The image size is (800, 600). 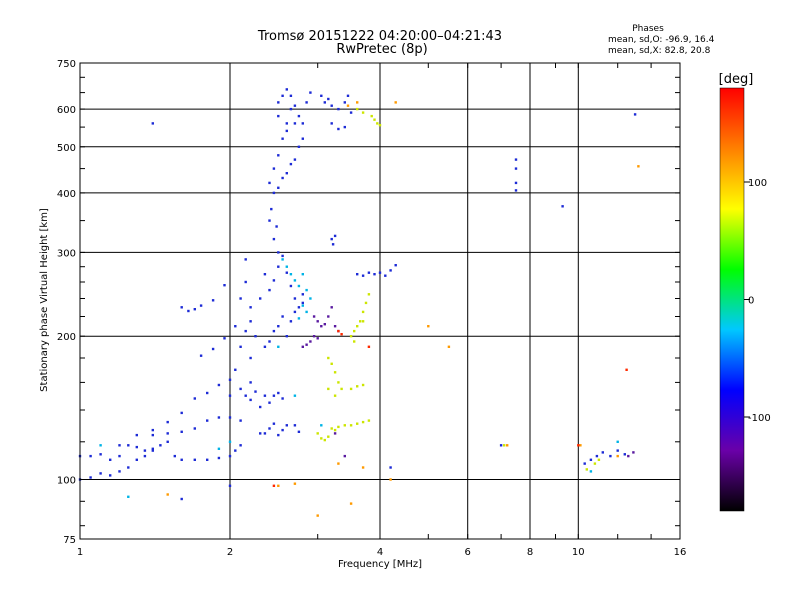 I want to click on x-tick-label: 1, so click(x=80, y=552).